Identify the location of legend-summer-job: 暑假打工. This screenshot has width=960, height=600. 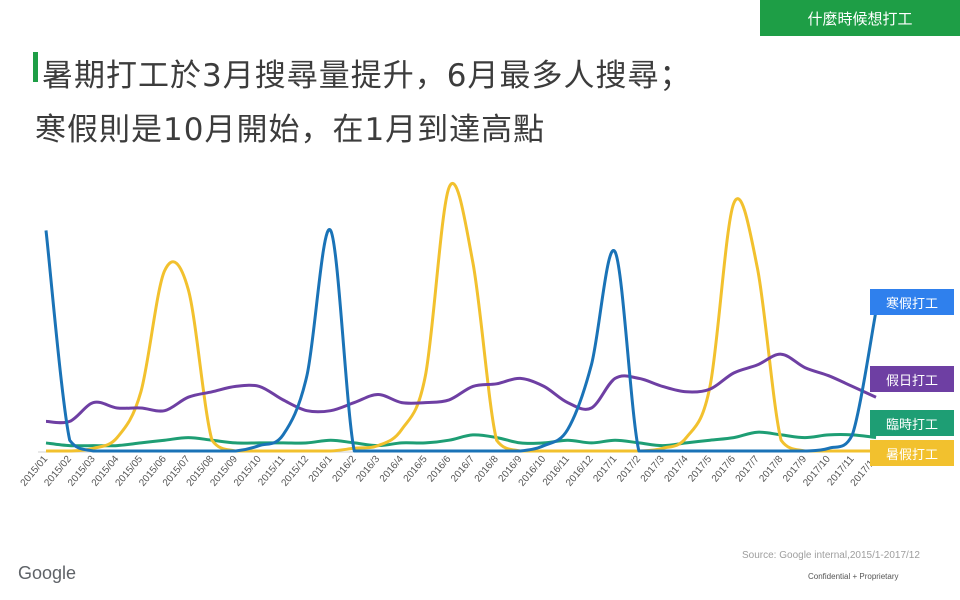
(912, 453).